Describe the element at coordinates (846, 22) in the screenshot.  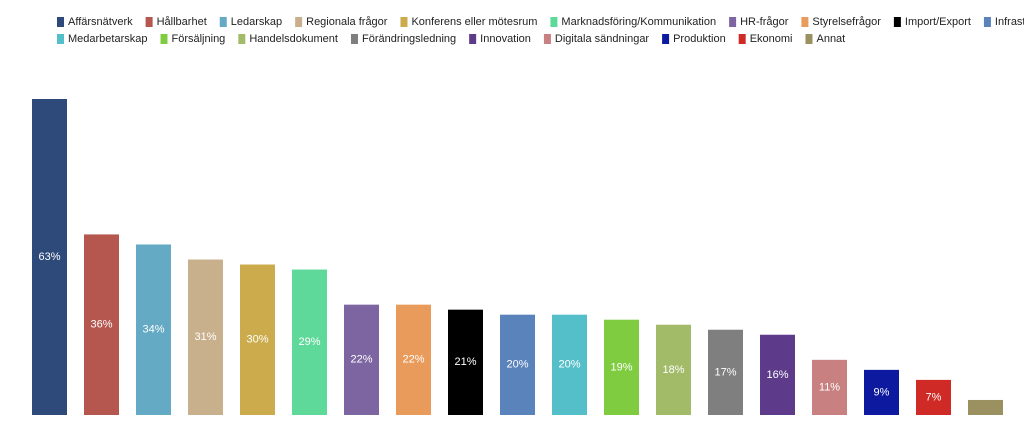
I see `legend-label: Styrelsefrågor` at that location.